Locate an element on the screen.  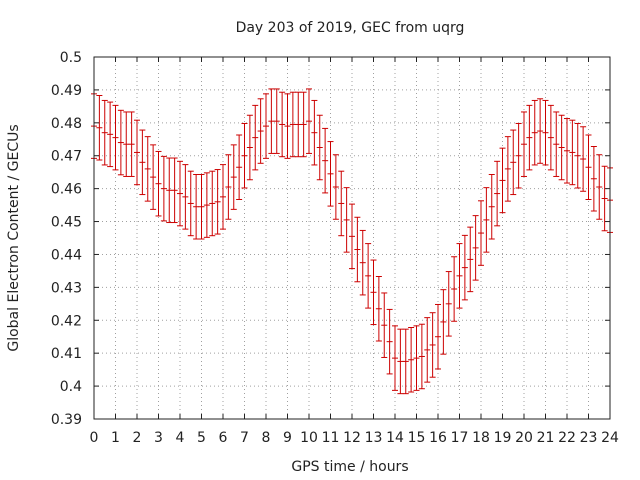
x-tick-label: 19 is located at coordinates (503, 438).